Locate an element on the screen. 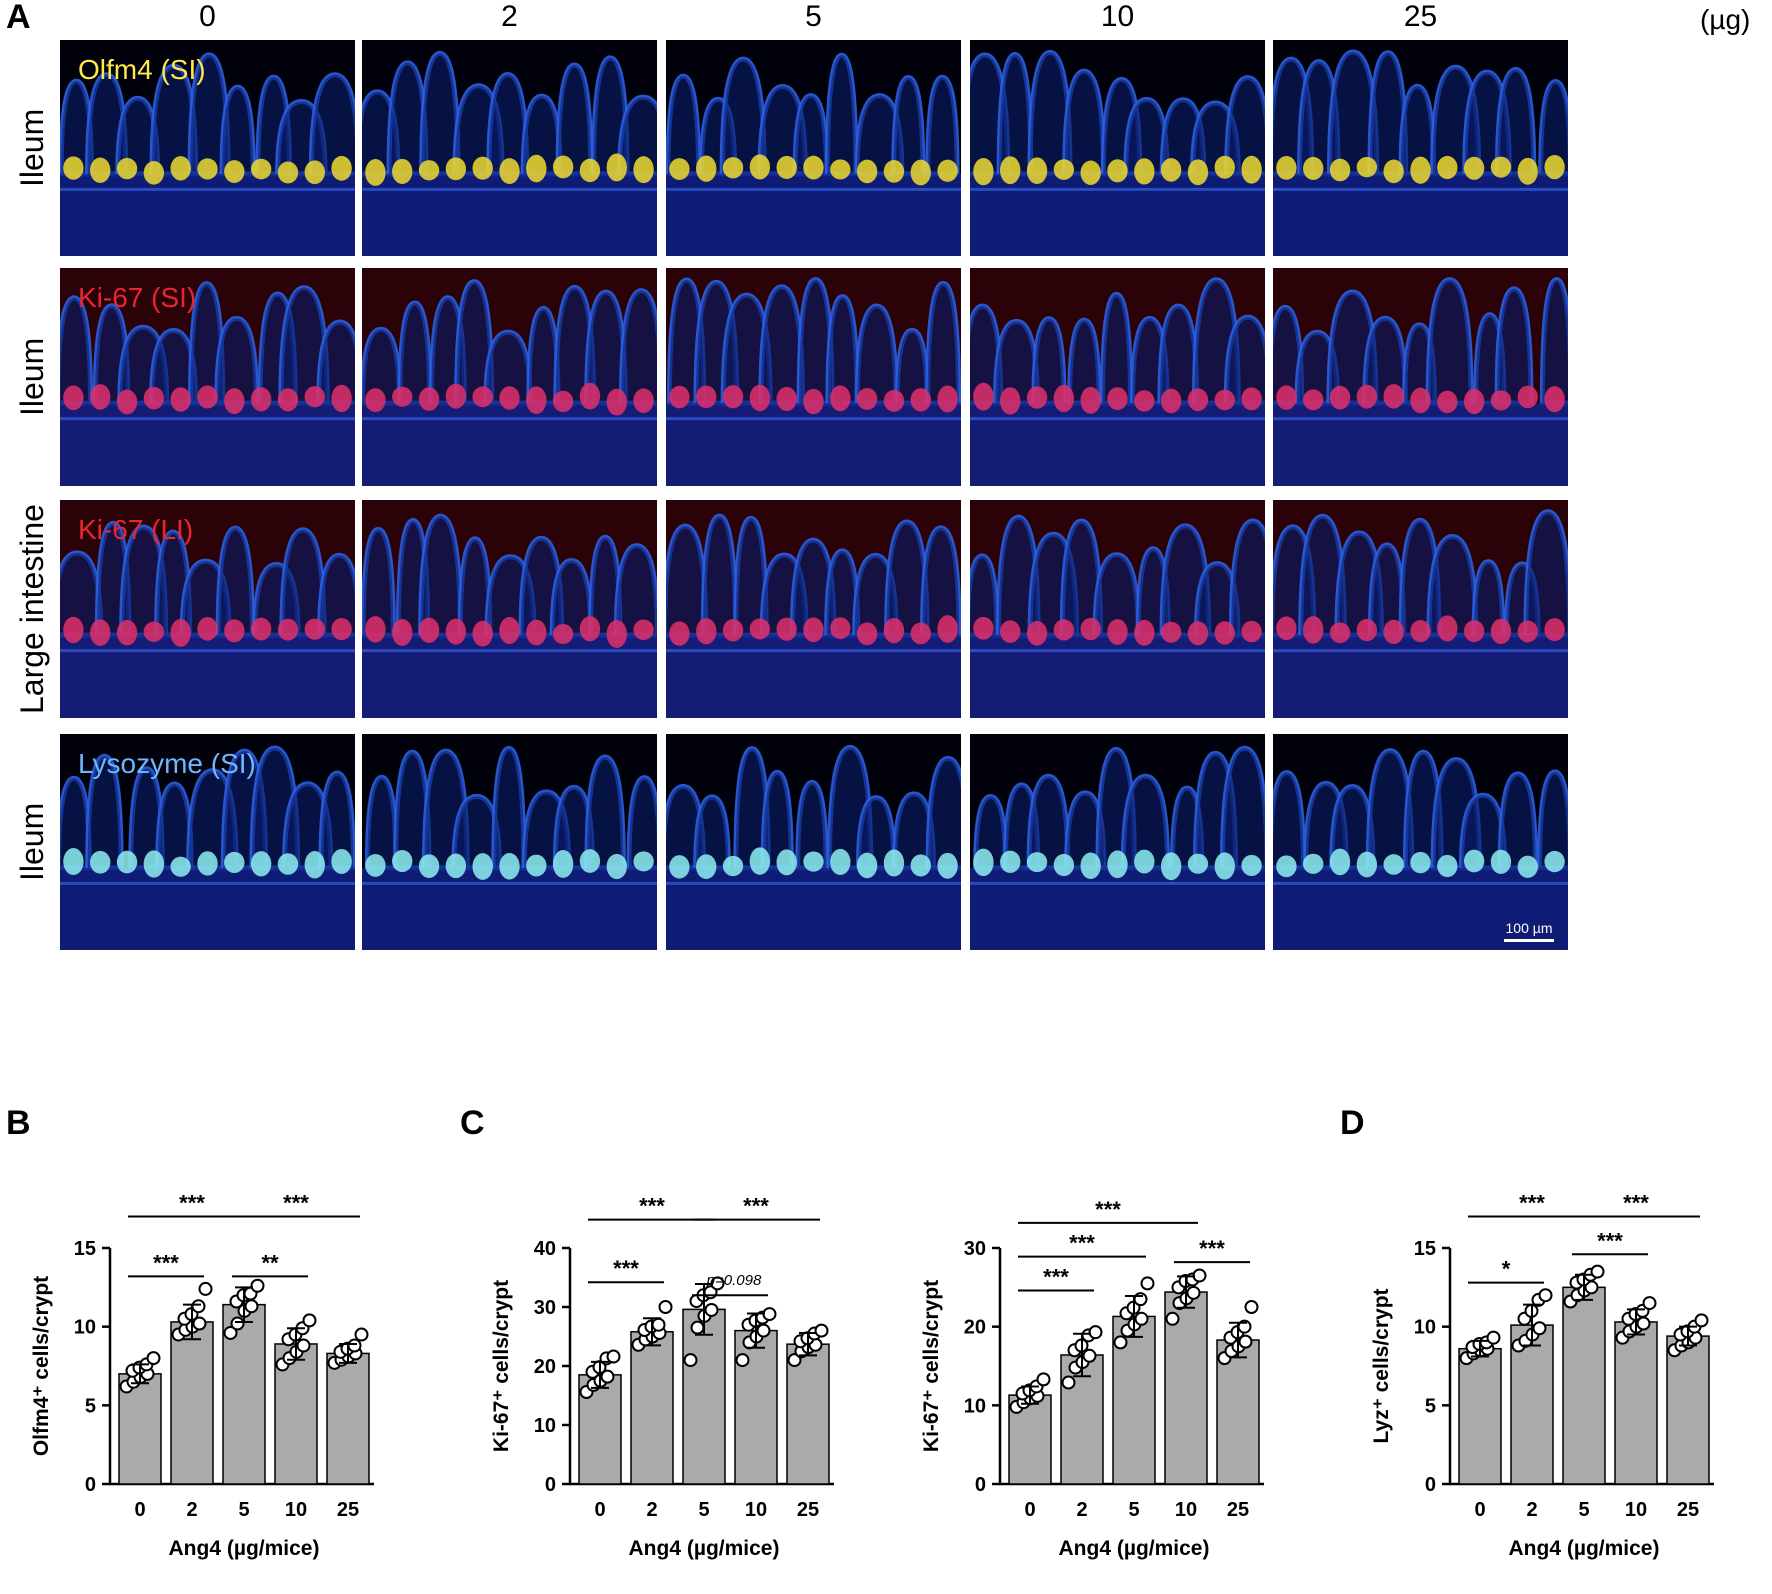  micrograph-tile: Ki-67 (LI) is located at coordinates (207, 609).